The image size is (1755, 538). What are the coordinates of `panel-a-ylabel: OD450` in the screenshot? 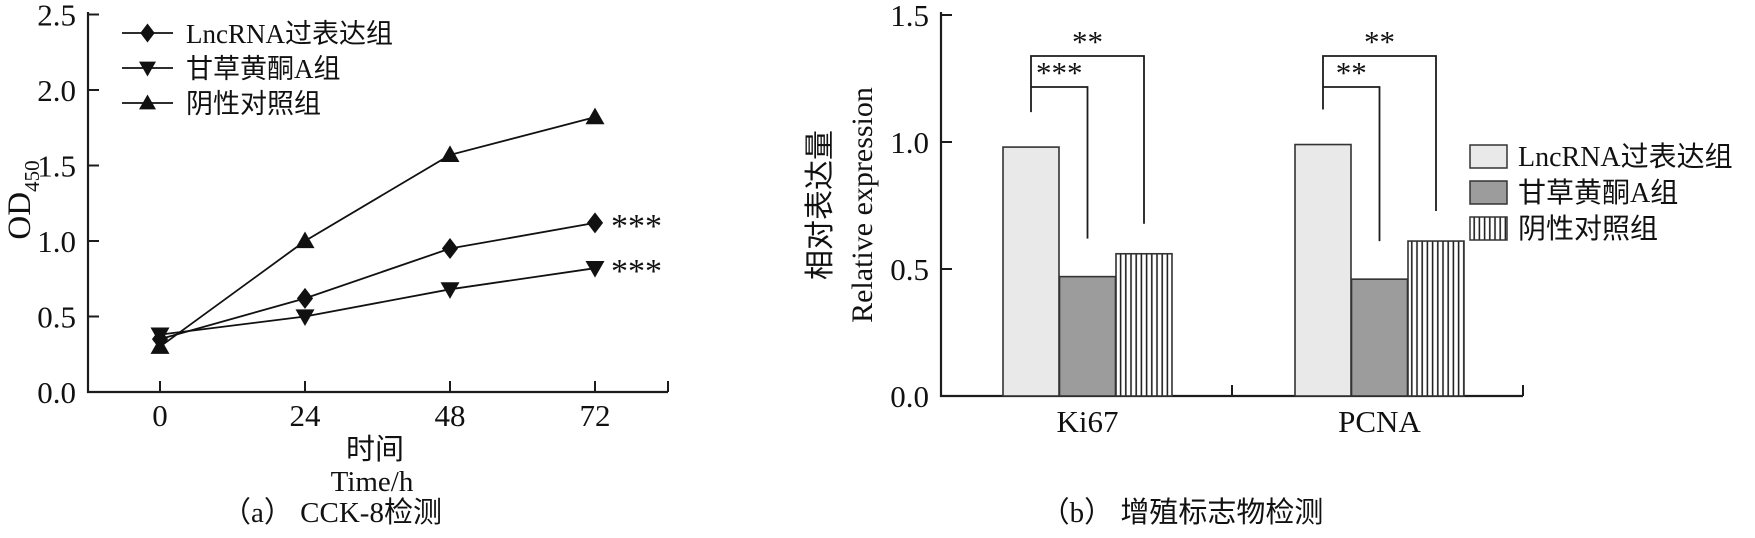 It's located at (23, 199).